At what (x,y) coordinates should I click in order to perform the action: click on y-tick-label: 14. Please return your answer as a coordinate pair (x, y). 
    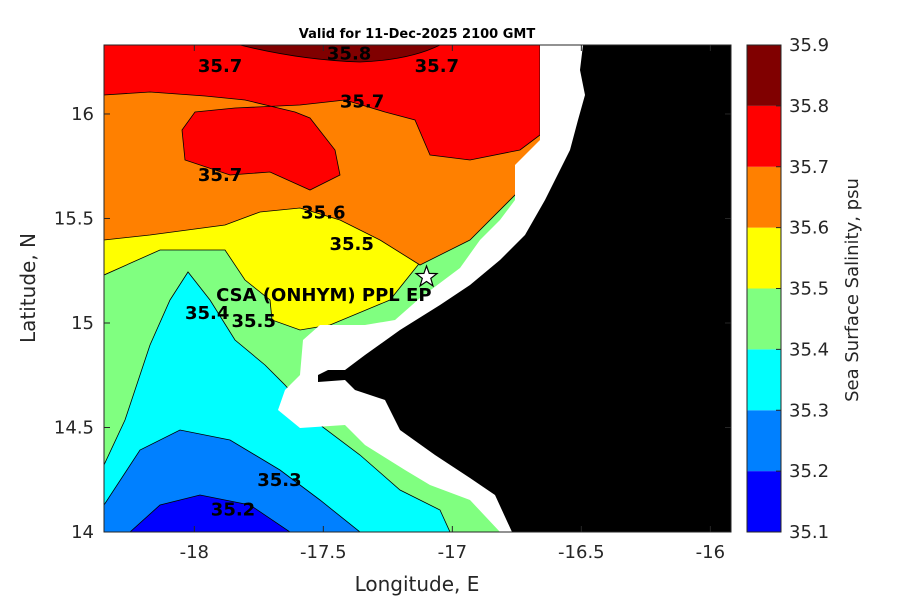
    Looking at the image, I should click on (82, 532).